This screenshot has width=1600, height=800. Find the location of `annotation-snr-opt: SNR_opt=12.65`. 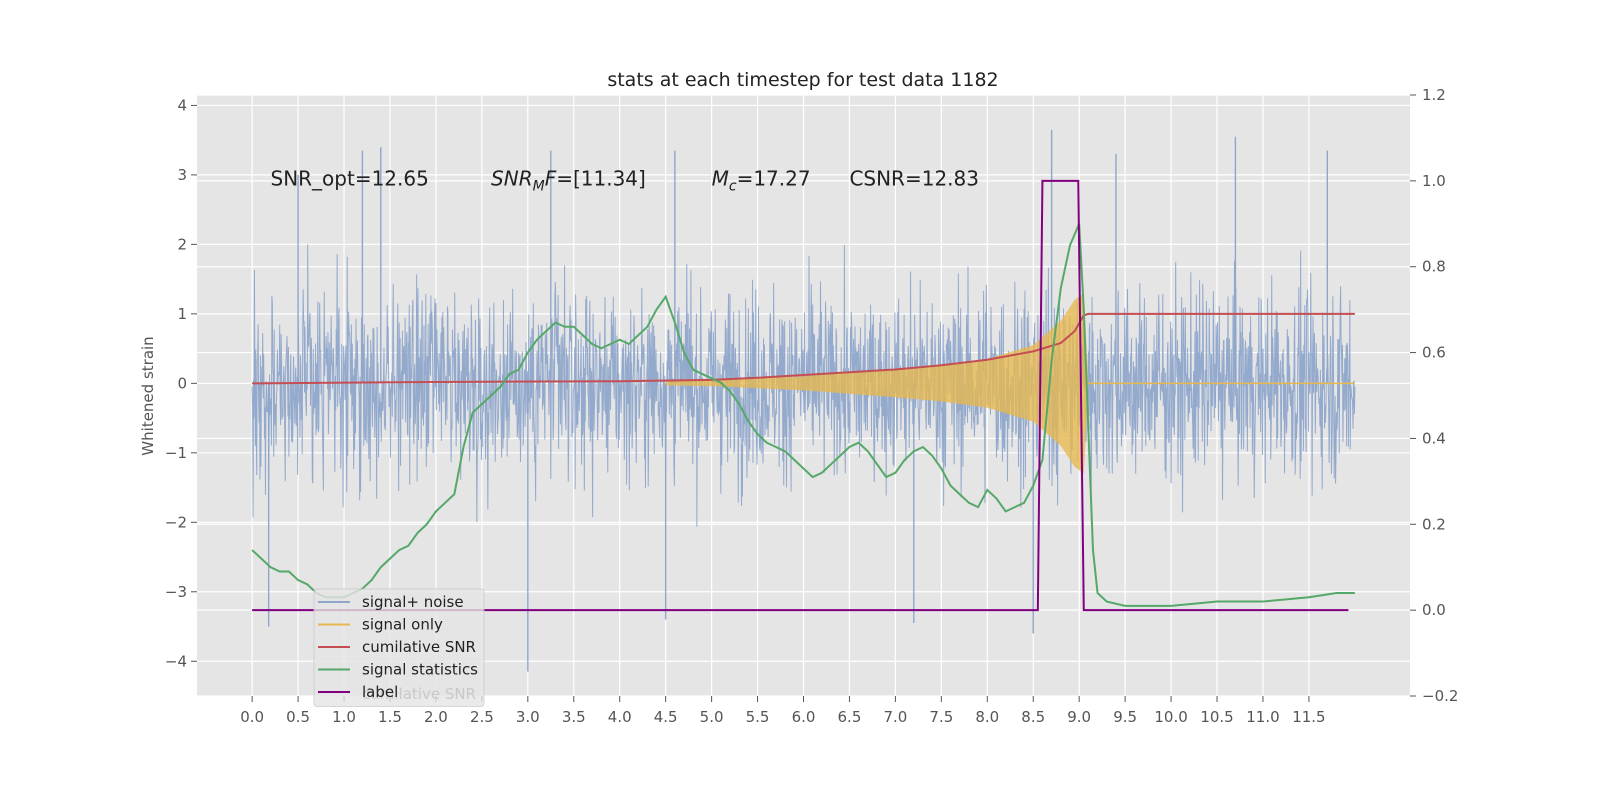

annotation-snr-opt: SNR_opt=12.65 is located at coordinates (350, 178).